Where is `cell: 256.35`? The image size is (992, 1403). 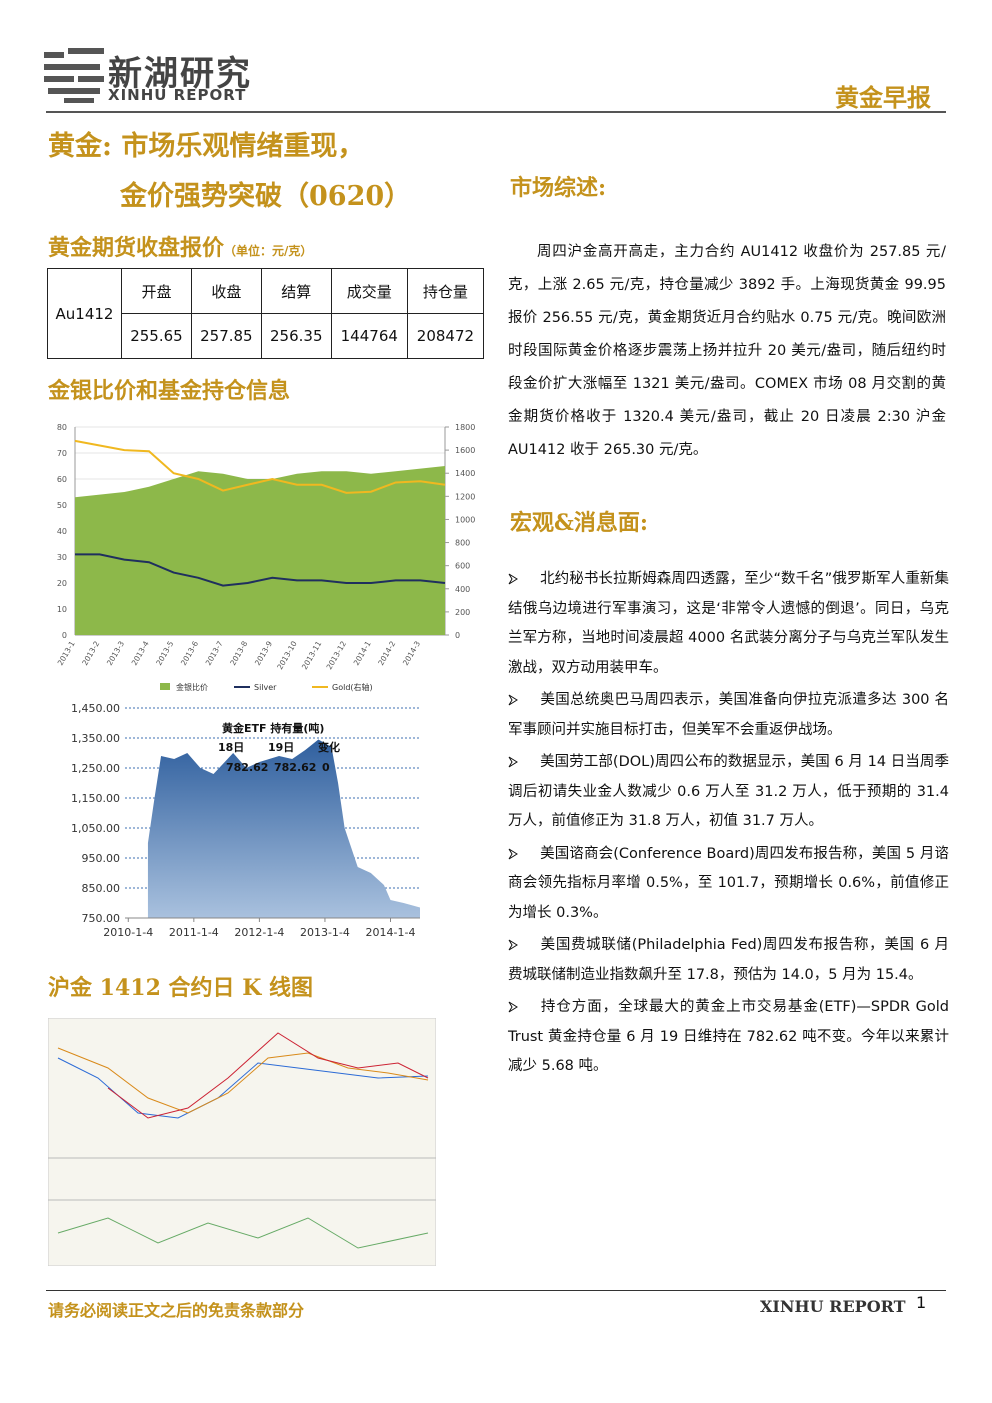
cell: 256.35 is located at coordinates (296, 336).